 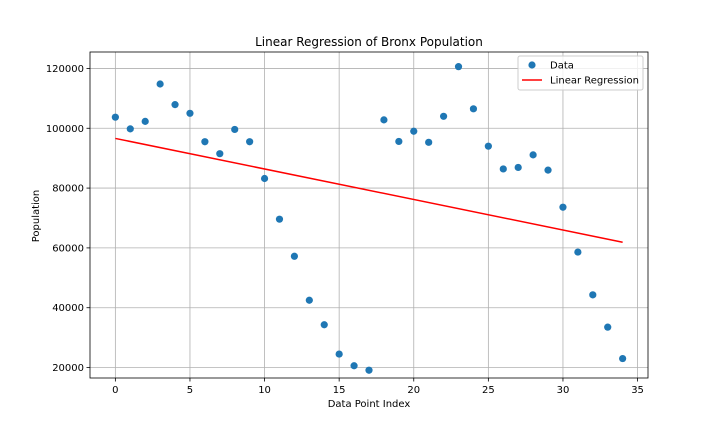 I want to click on legend-label-regression: Linear Regression, so click(x=594, y=81).